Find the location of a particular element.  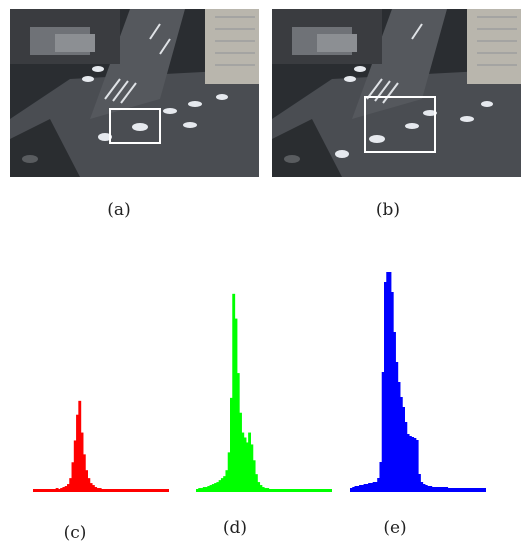

photo-a is located at coordinates (134, 93).